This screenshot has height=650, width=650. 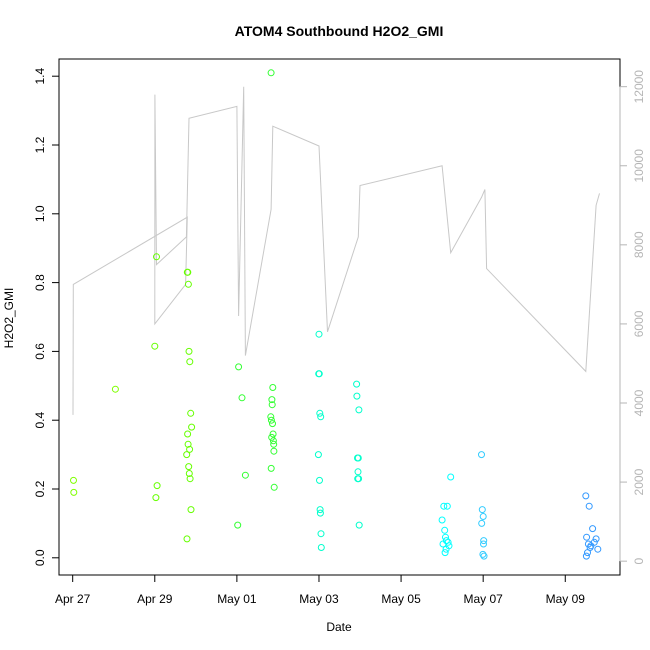 What do you see at coordinates (40, 557) in the screenshot?
I see `y-tick-label: 0.0` at bounding box center [40, 557].